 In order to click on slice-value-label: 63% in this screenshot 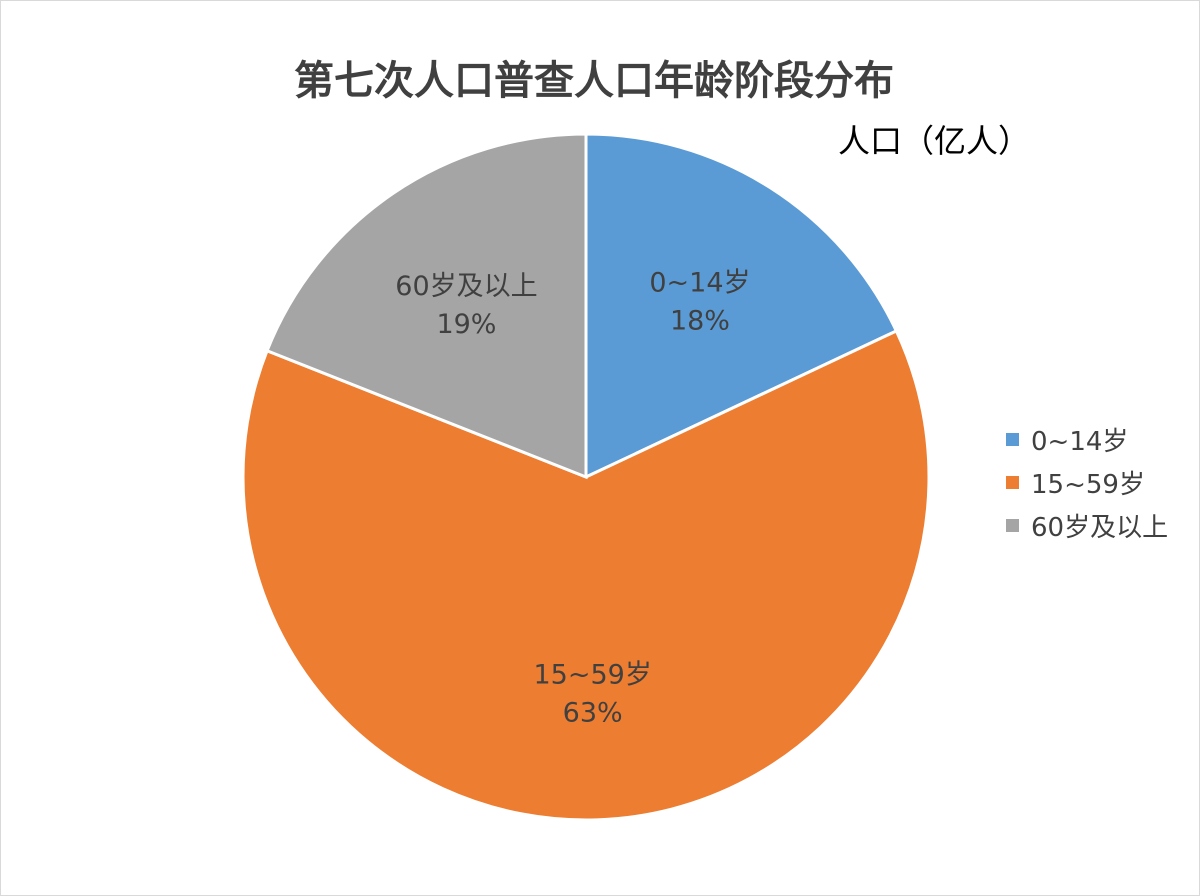, I will do `click(593, 713)`.